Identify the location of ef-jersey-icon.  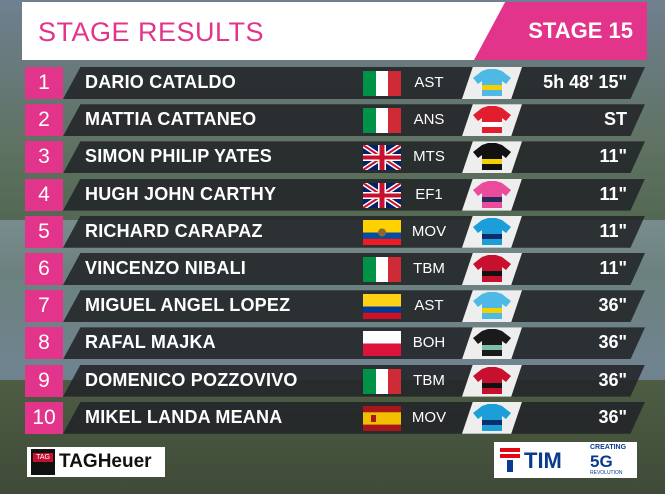
(492, 194).